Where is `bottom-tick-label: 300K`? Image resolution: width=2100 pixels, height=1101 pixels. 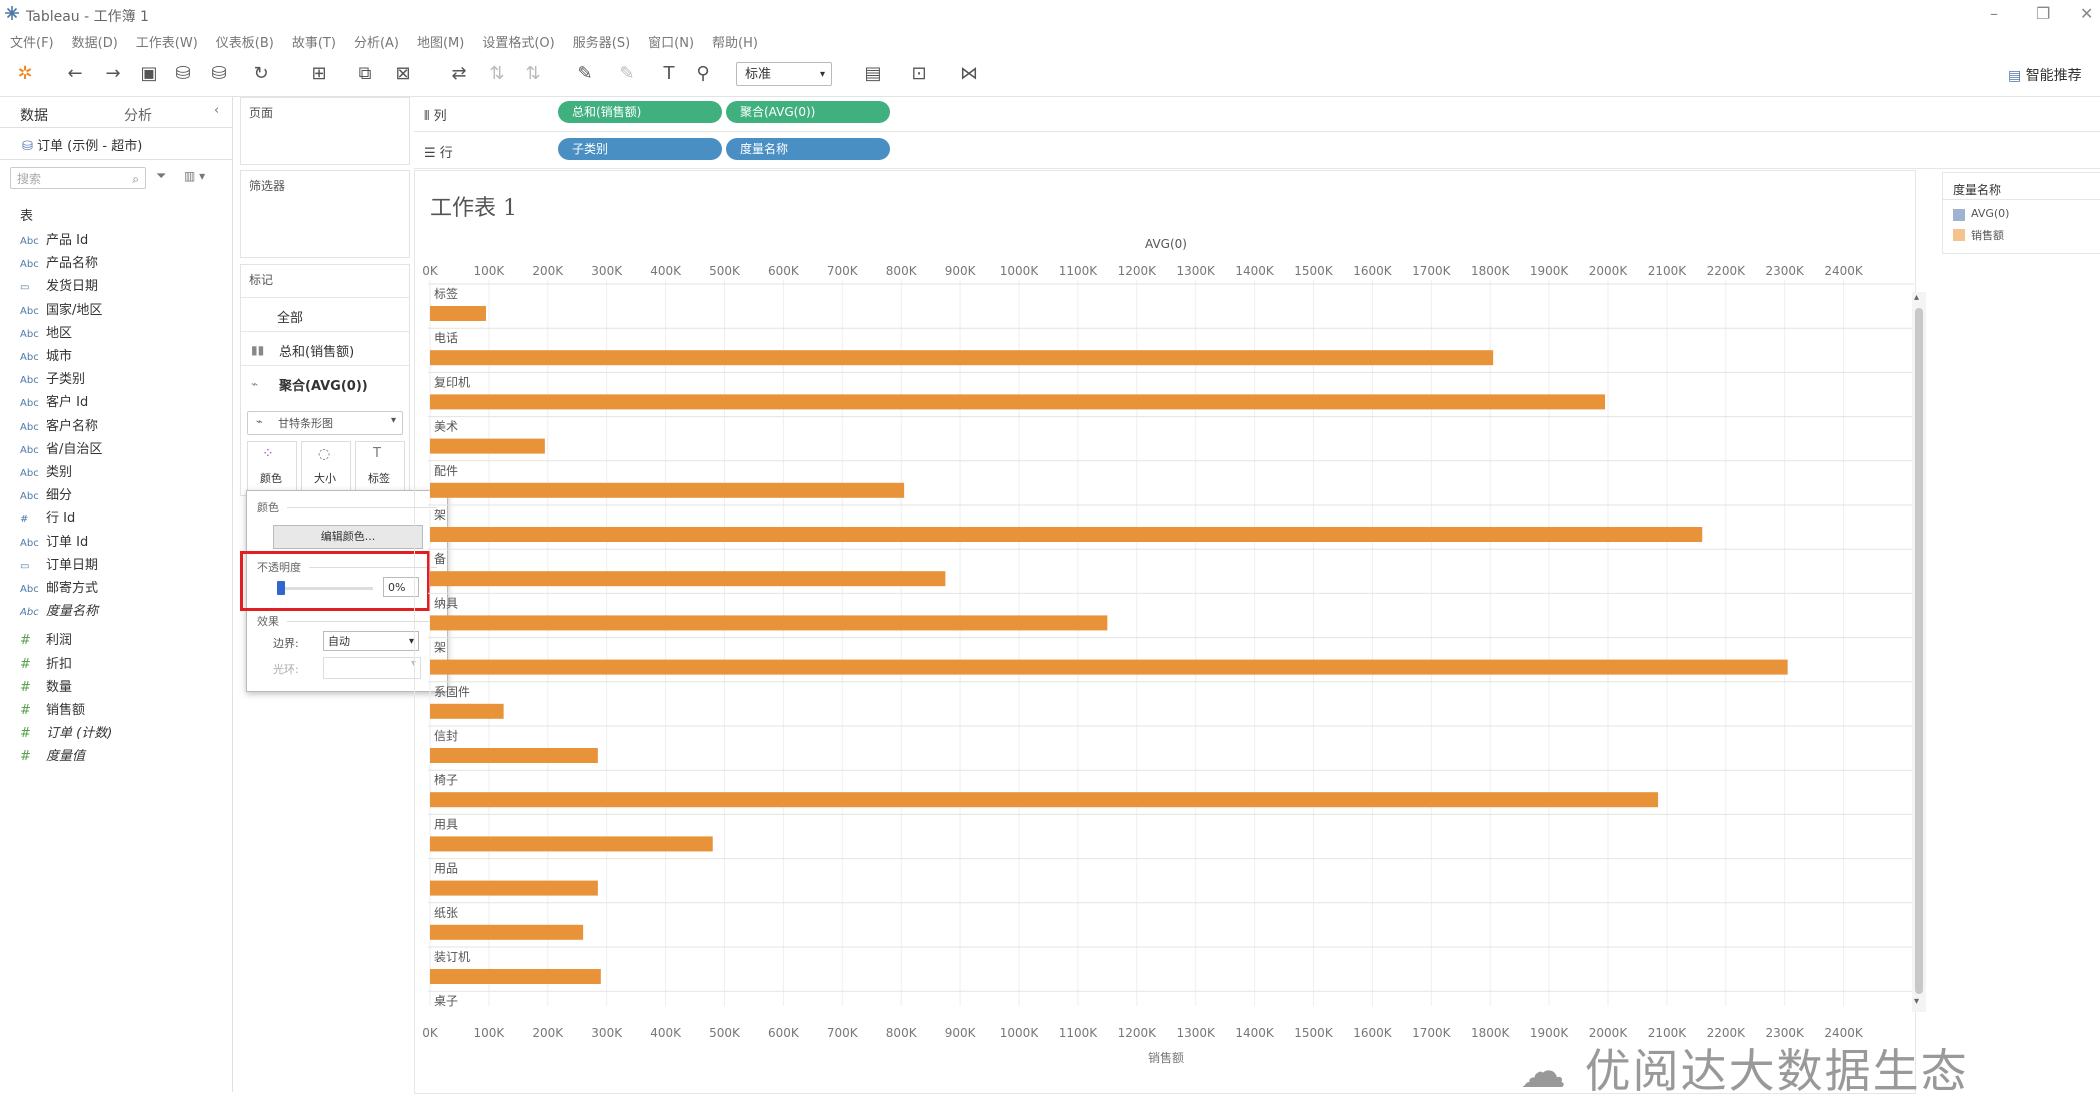 bottom-tick-label: 300K is located at coordinates (607, 1033).